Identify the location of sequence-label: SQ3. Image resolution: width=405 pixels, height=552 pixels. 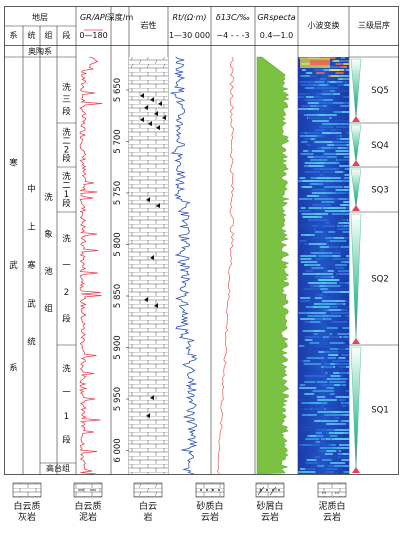
(380, 191).